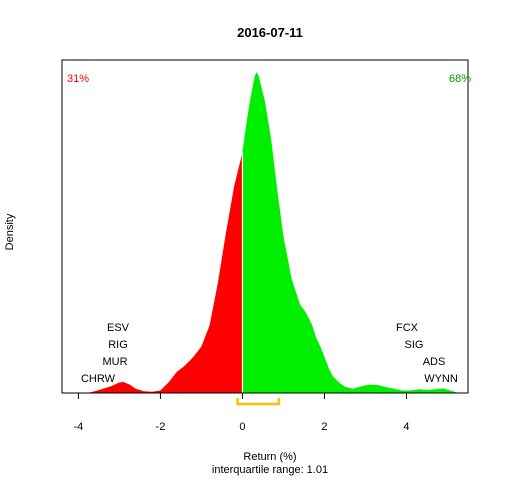  Describe the element at coordinates (258, 402) in the screenshot. I see `iqr-bracket` at that location.